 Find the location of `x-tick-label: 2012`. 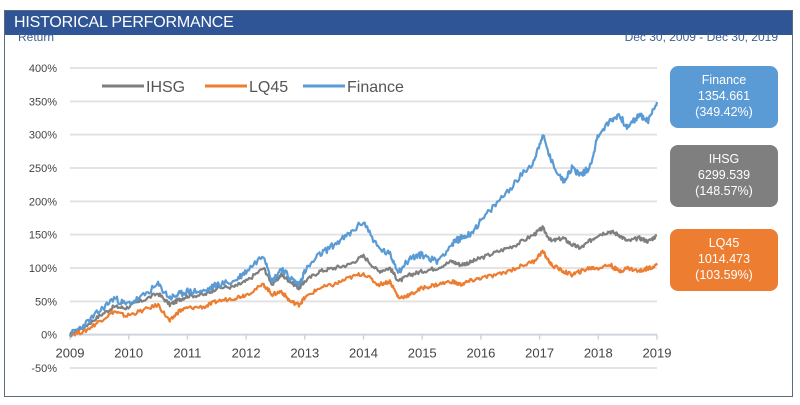

x-tick-label: 2012 is located at coordinates (246, 353).